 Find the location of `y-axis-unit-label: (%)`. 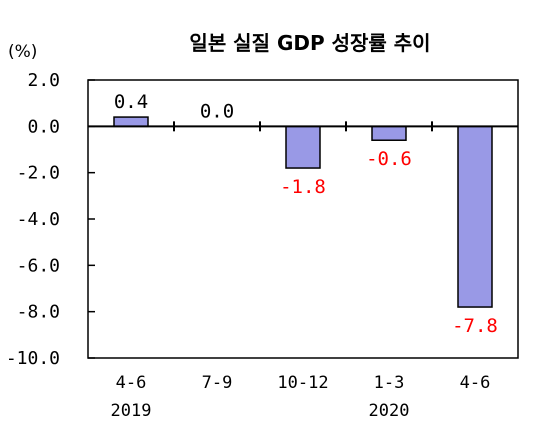

y-axis-unit-label: (%) is located at coordinates (22, 52).